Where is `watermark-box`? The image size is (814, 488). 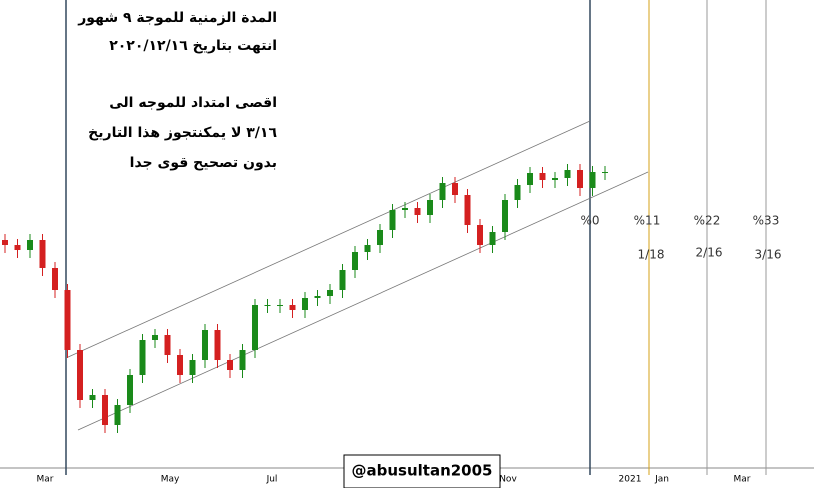 watermark-box is located at coordinates (422, 471).